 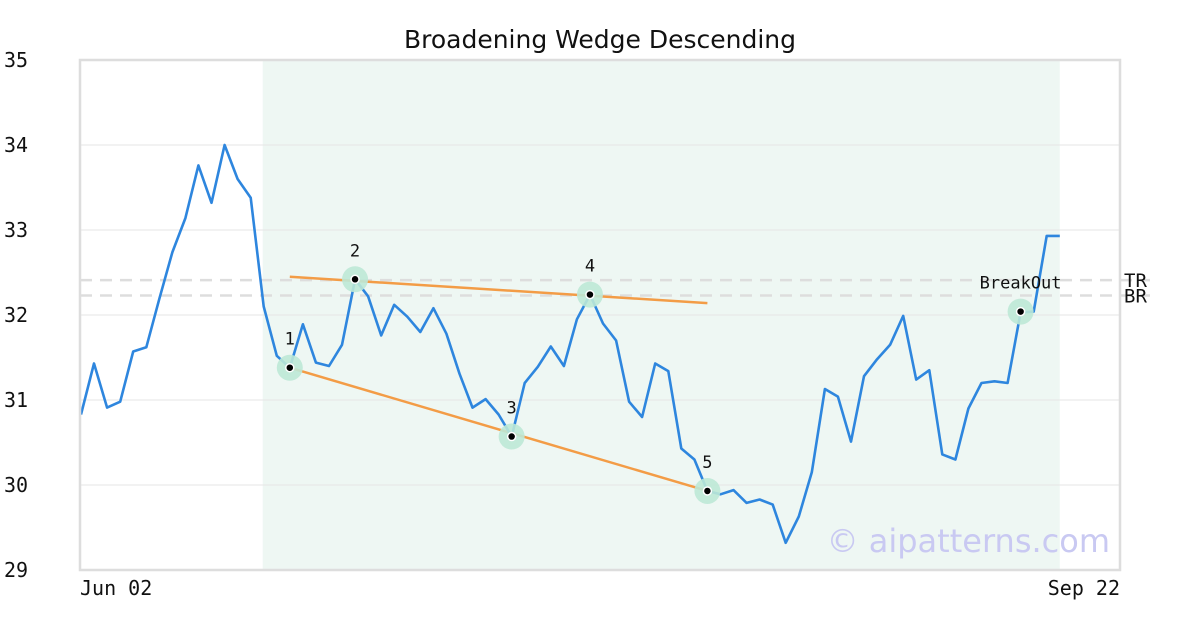 What do you see at coordinates (1135, 296) in the screenshot?
I see `reference-line-label: BR` at bounding box center [1135, 296].